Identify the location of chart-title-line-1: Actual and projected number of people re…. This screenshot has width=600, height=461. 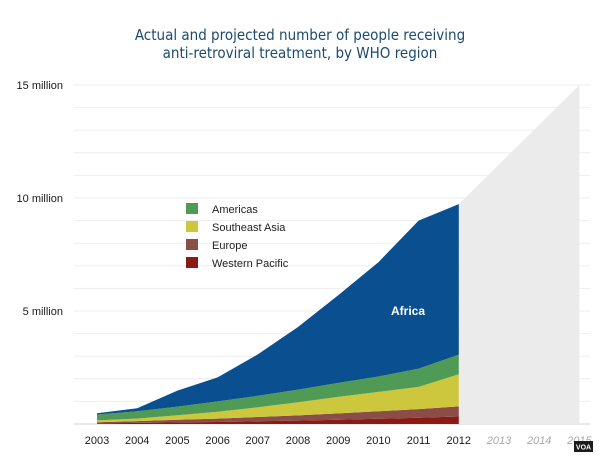
(300, 35).